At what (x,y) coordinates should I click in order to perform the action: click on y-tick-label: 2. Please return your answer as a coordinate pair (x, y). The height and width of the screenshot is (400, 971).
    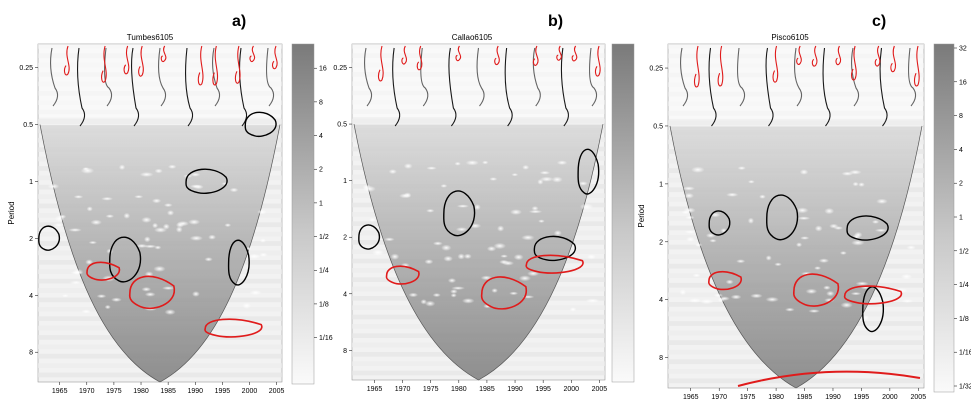
    Looking at the image, I should click on (31, 239).